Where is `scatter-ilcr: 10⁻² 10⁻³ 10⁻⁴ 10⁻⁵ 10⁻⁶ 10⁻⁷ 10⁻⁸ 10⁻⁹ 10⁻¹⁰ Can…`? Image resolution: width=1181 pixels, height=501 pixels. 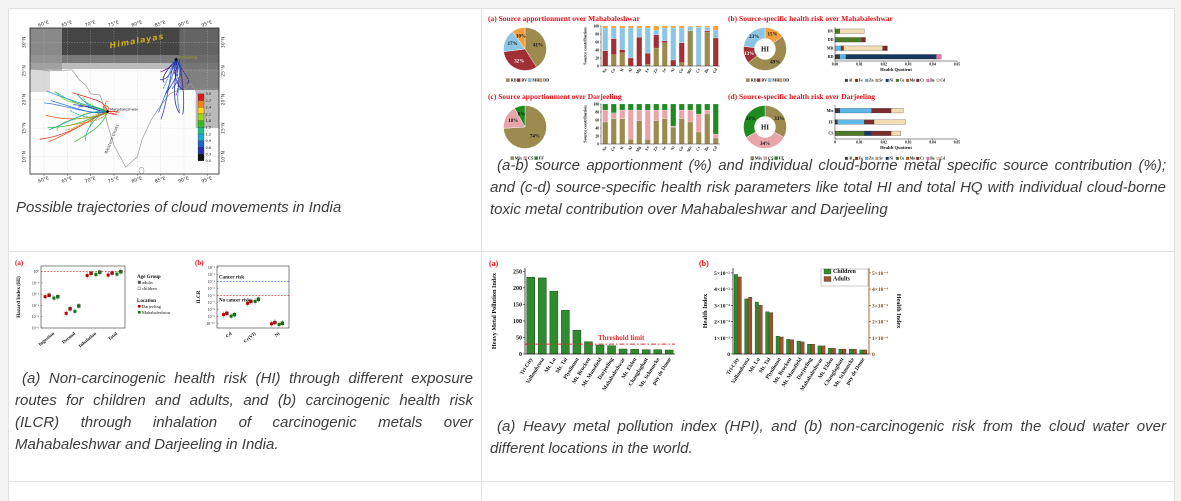
scatter-ilcr: 10⁻² 10⁻³ 10⁻⁴ 10⁻⁵ 10⁻⁶ 10⁻⁷ 10⁻⁸ 10⁻⁹ 10⁻¹⁰ Can… is located at coordinates (243, 314).